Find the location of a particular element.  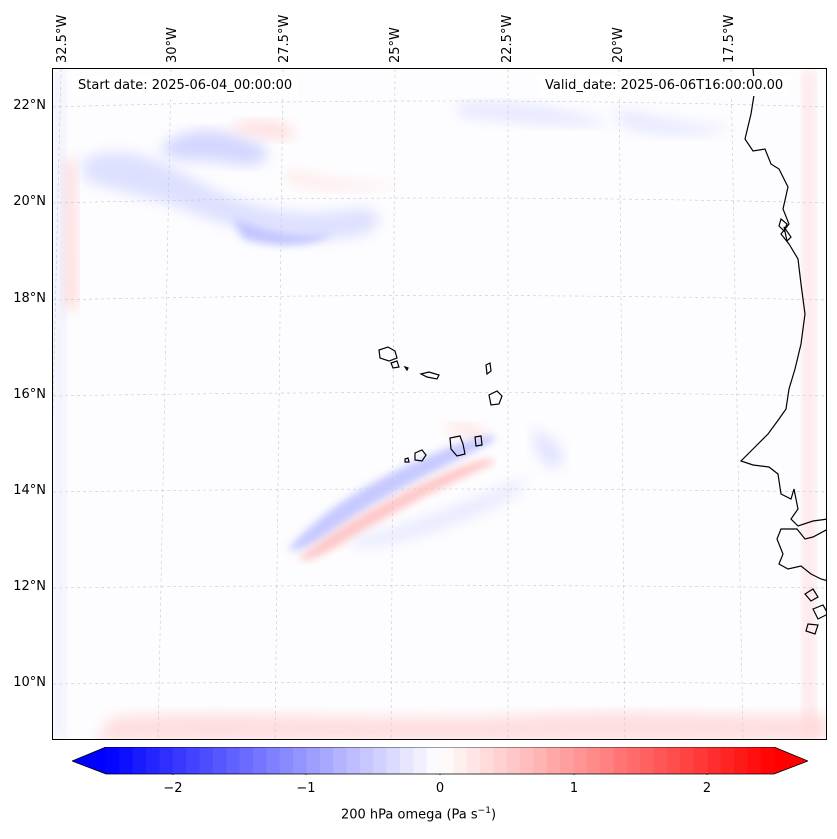

colorbar-label: 200 hPa omega (Pa s−1) is located at coordinates (418, 814).